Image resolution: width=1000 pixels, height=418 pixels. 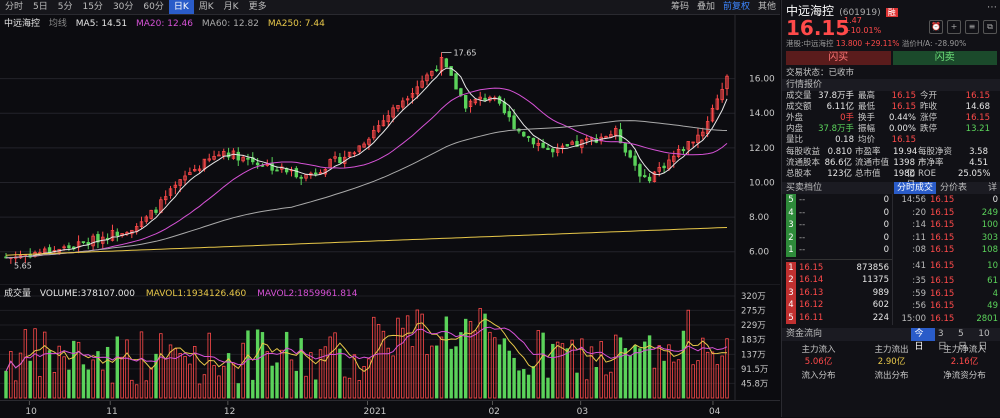 I want to click on tab-5min: 5分, so click(x=65, y=7).